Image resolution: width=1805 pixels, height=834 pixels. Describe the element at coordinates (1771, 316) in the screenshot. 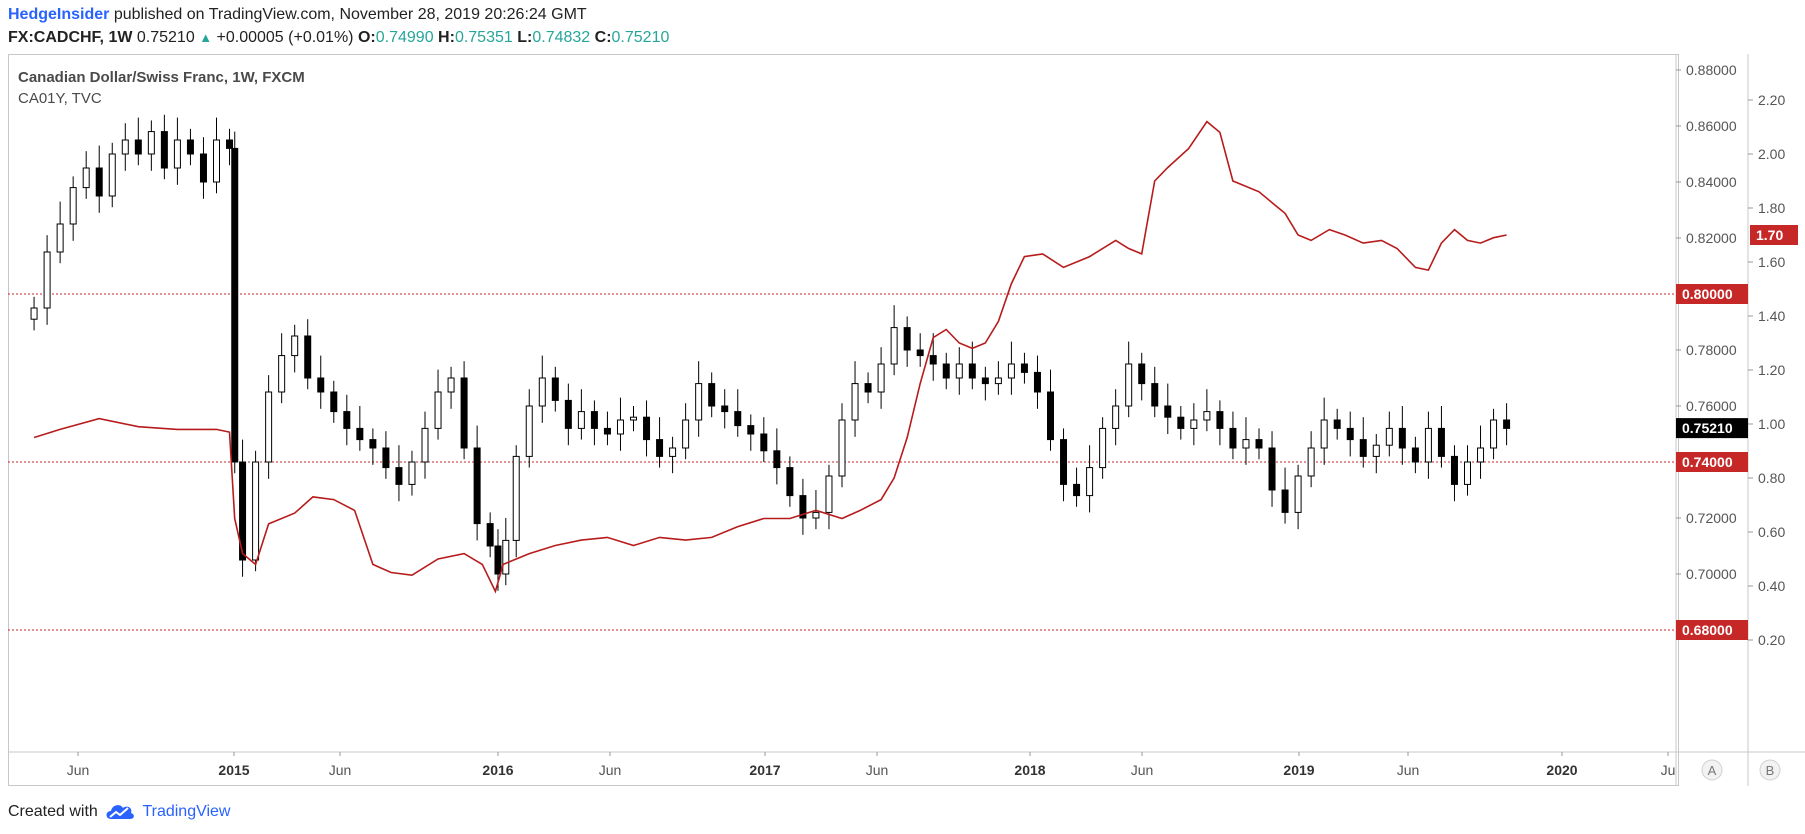

I see `scale-b-tick-label-4: 1.40` at that location.